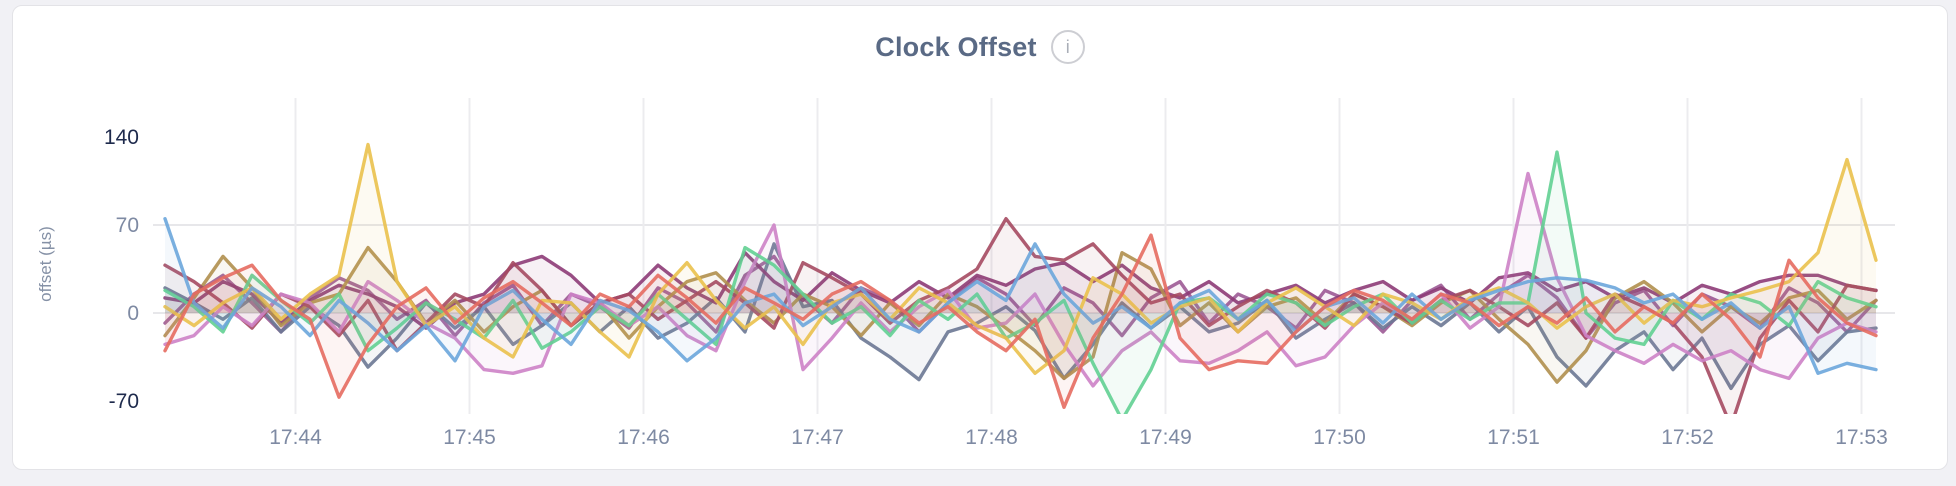  Describe the element at coordinates (127, 225) in the screenshot. I see `y-tick-label: 70` at that location.